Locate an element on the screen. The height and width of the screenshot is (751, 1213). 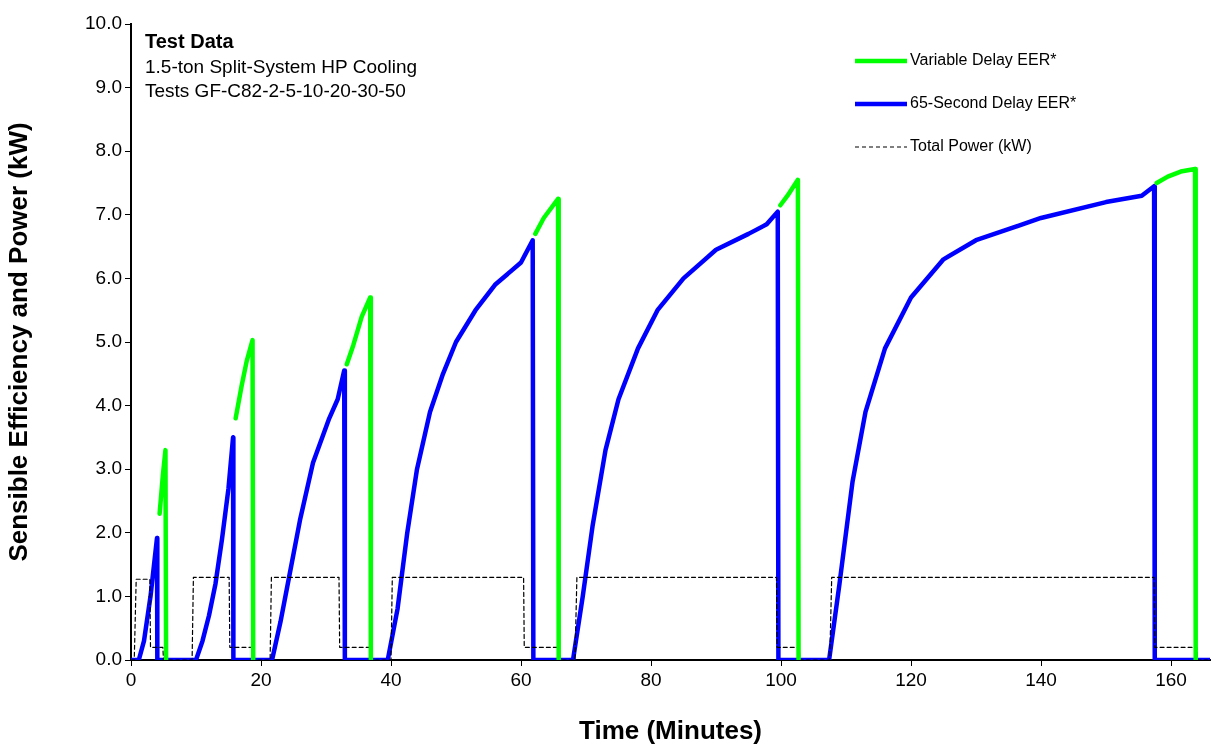
x-tick-label: 120 is located at coordinates (911, 679).